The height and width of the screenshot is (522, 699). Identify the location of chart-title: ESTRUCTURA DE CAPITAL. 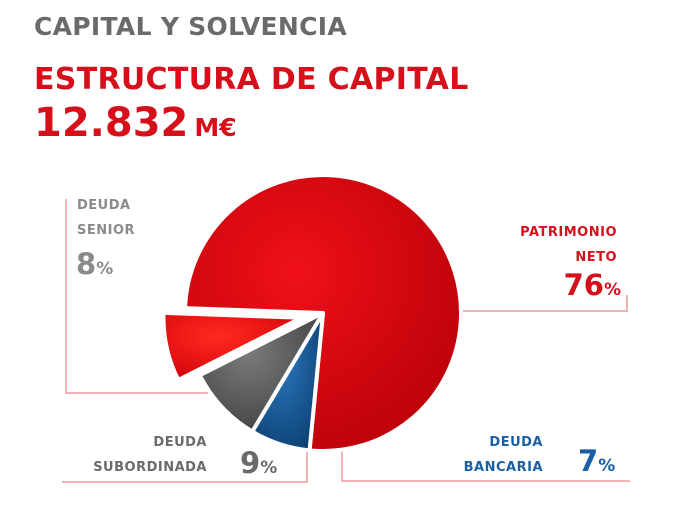
(251, 79).